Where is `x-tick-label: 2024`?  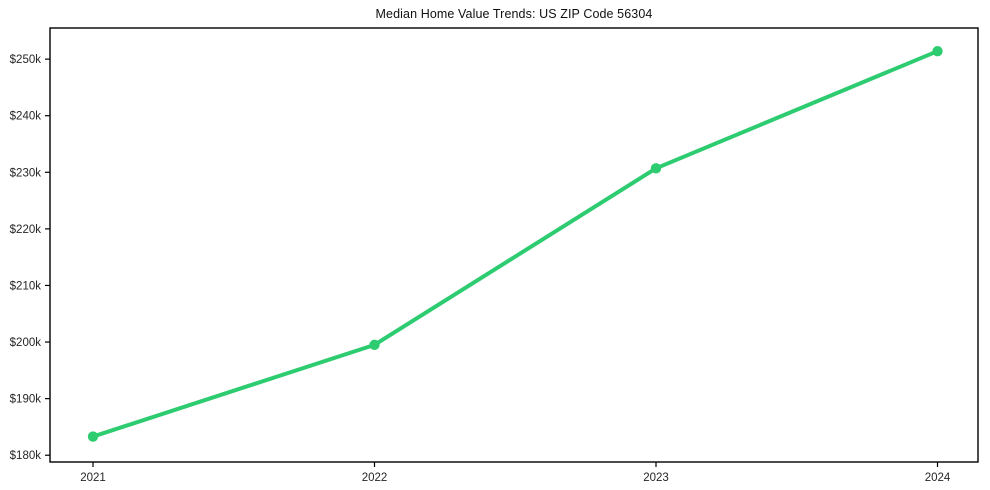
x-tick-label: 2024 is located at coordinates (938, 478).